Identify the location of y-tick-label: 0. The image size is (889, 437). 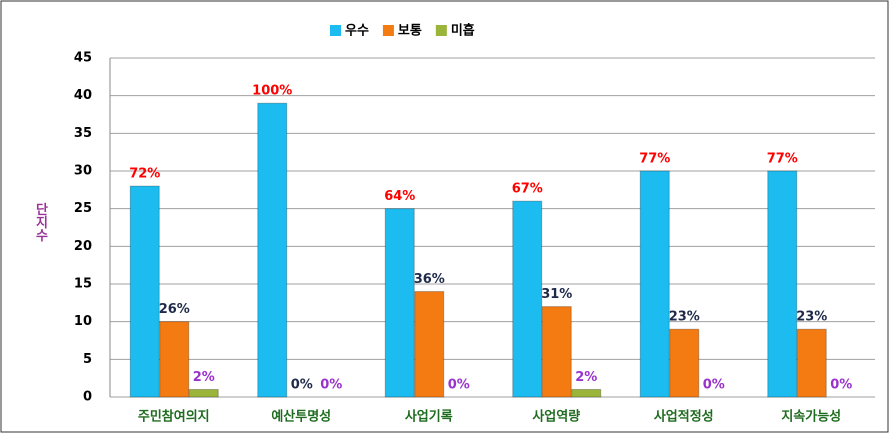
(87, 397).